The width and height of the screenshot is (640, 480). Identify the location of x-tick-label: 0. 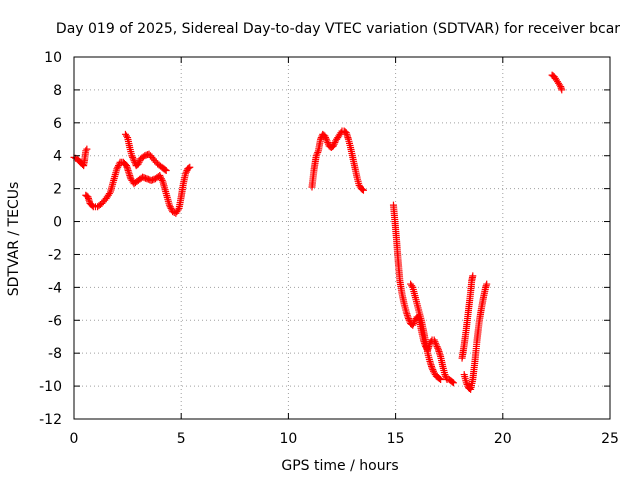
(74, 439).